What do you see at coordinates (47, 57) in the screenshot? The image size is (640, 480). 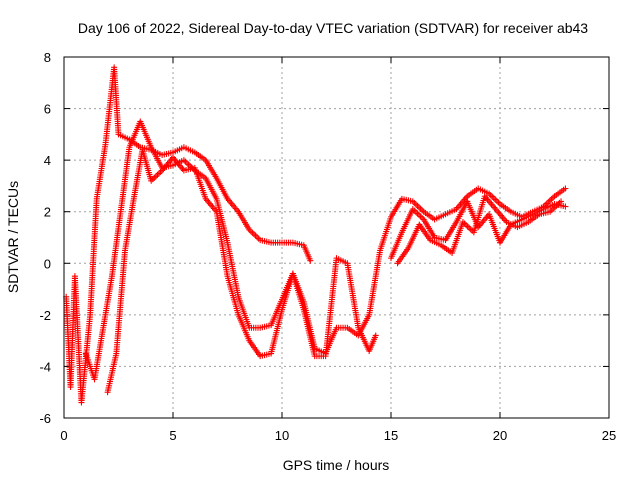 I see `y-tick-label: 8` at bounding box center [47, 57].